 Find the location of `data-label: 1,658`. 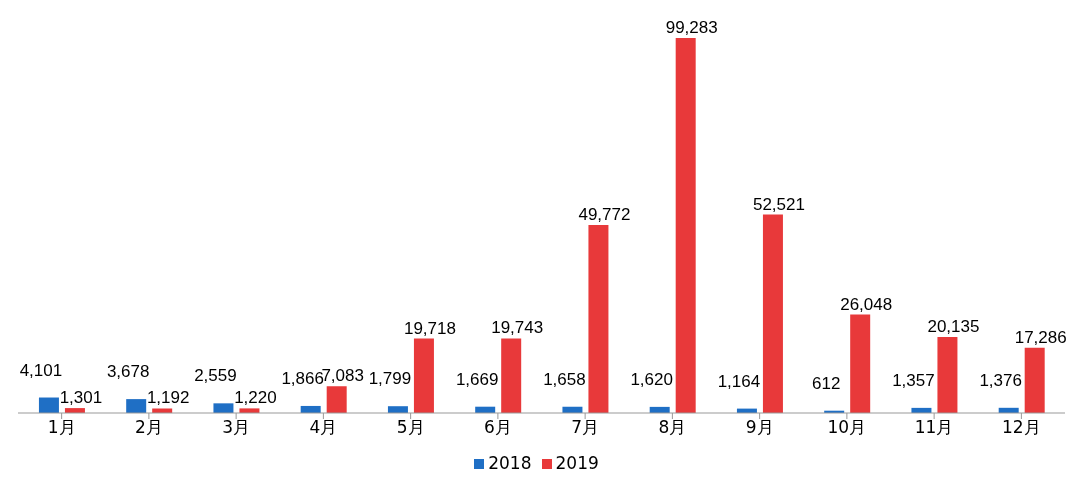

data-label: 1,658 is located at coordinates (564, 379).